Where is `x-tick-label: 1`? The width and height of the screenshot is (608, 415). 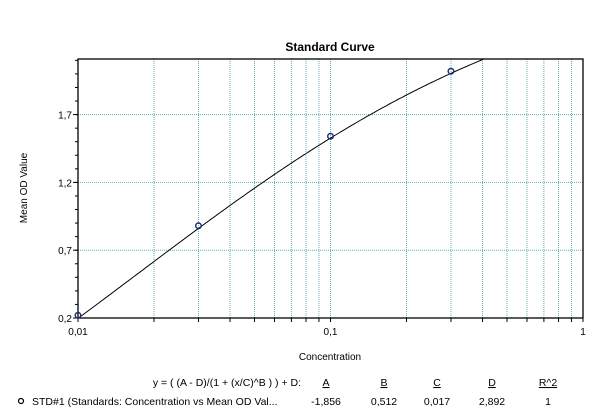
x-tick-label: 1 is located at coordinates (583, 332).